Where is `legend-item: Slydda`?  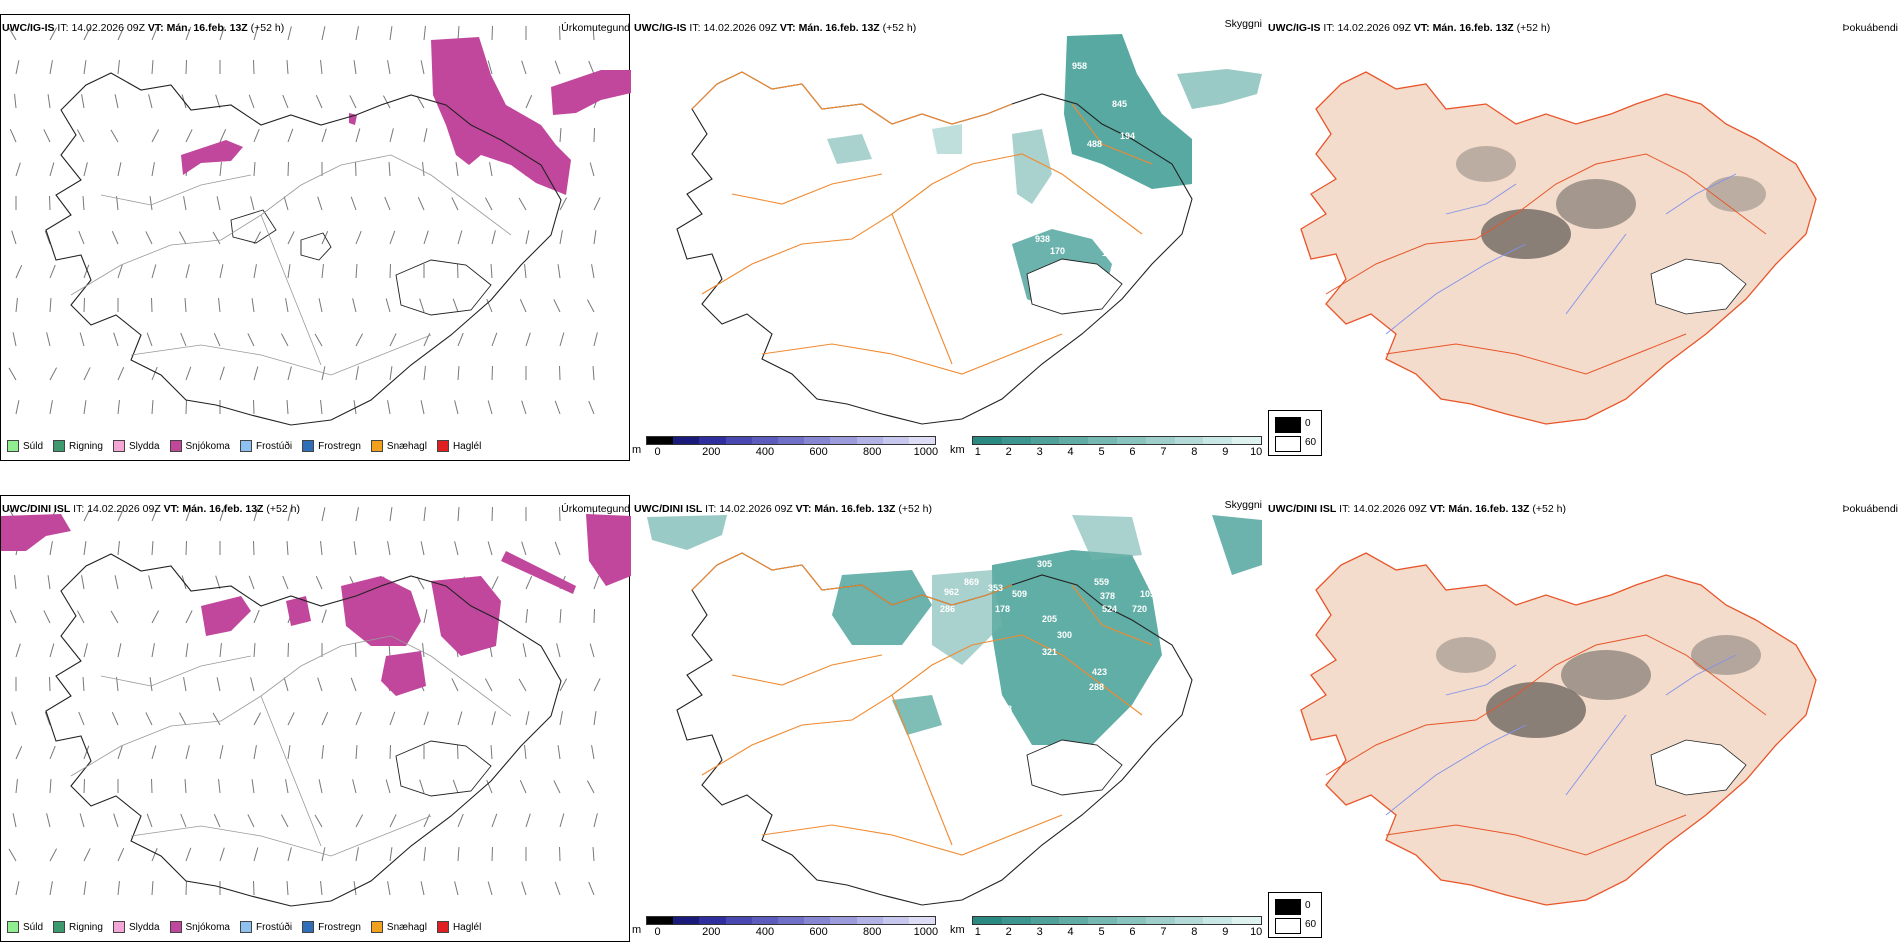 legend-item: Slydda is located at coordinates (136, 446).